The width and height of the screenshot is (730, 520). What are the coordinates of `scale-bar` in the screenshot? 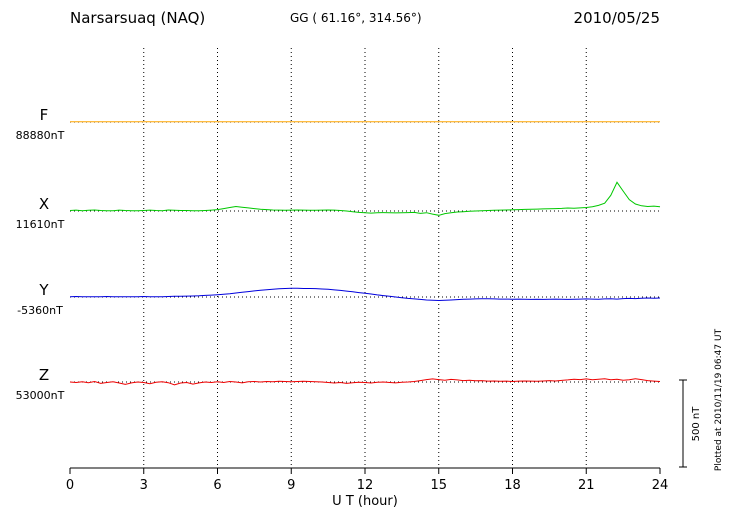 It's located at (683, 423).